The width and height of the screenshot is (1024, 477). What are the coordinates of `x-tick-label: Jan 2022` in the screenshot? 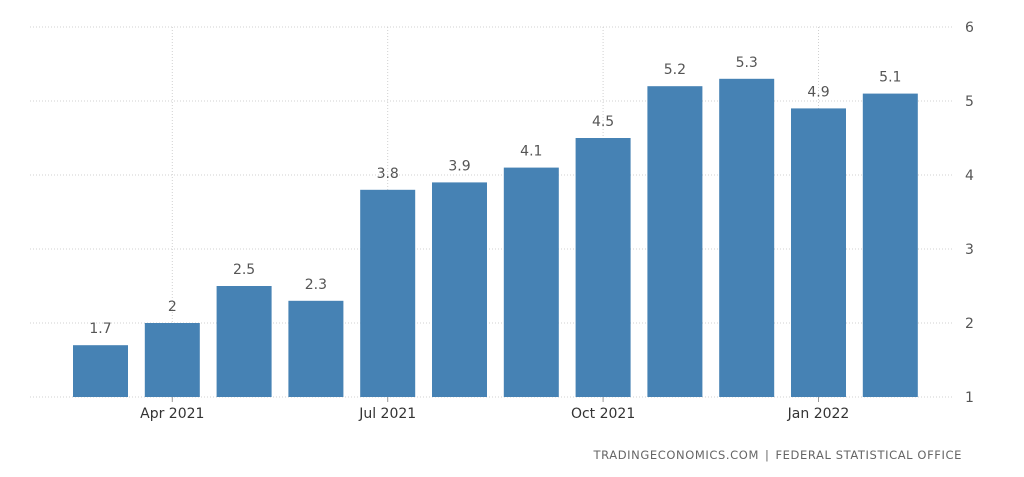 It's located at (818, 414).